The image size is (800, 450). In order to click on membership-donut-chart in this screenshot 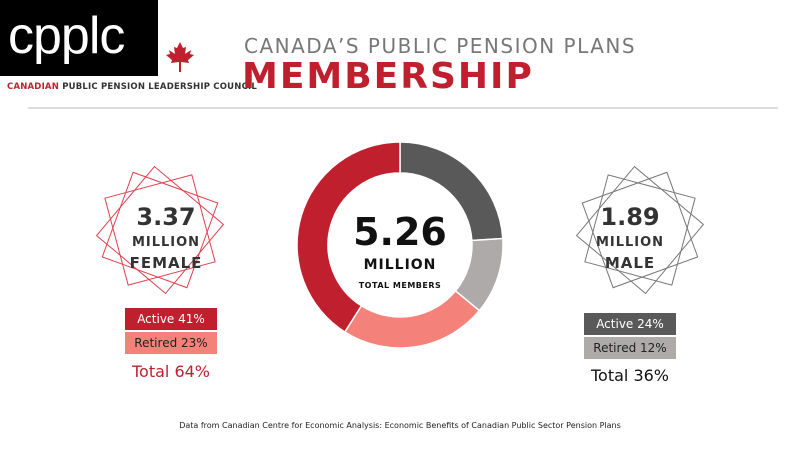, I will do `click(400, 245)`.